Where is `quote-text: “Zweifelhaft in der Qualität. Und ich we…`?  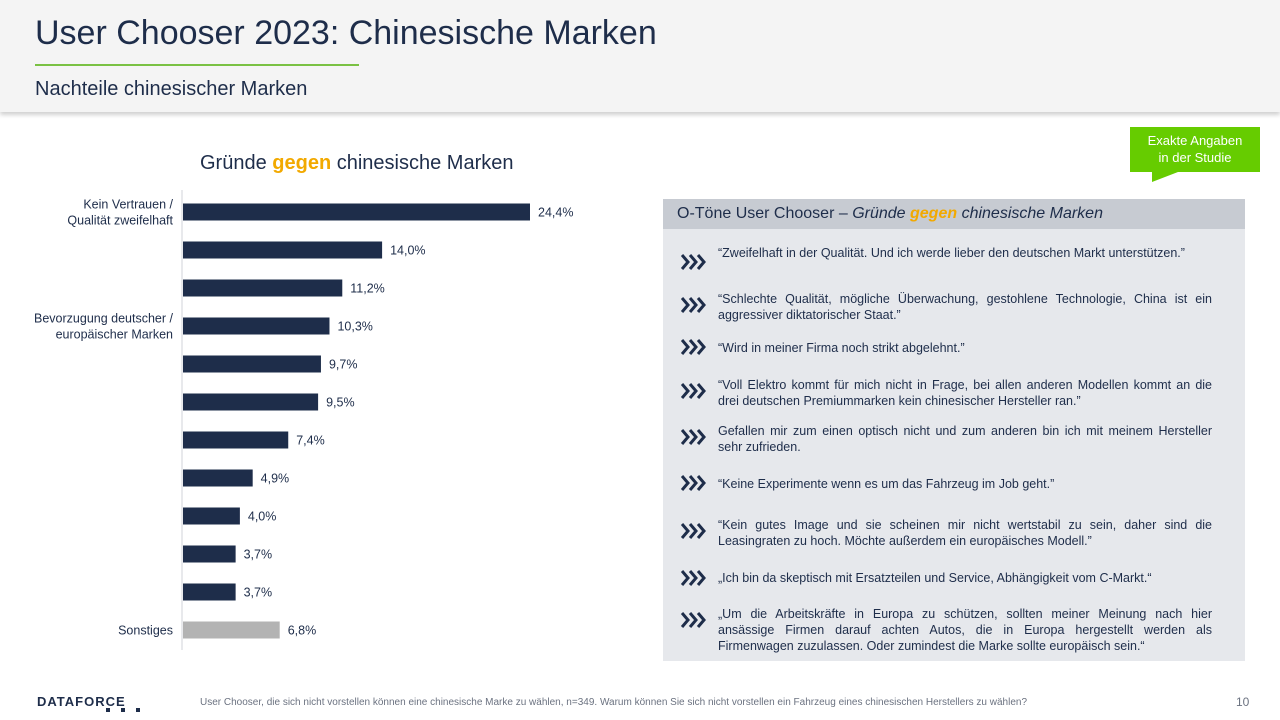 quote-text: “Zweifelhaft in der Qualität. Und ich we… is located at coordinates (951, 253).